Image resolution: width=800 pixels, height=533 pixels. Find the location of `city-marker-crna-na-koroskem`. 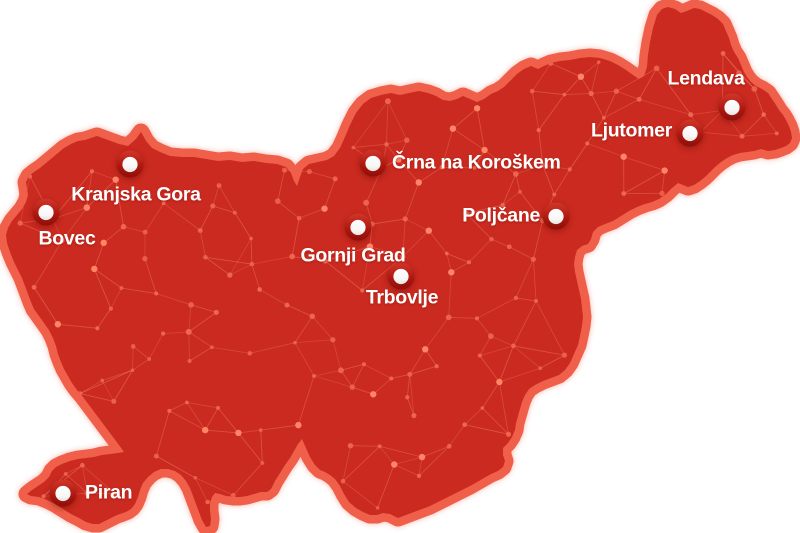

city-marker-crna-na-koroskem is located at coordinates (373, 163).